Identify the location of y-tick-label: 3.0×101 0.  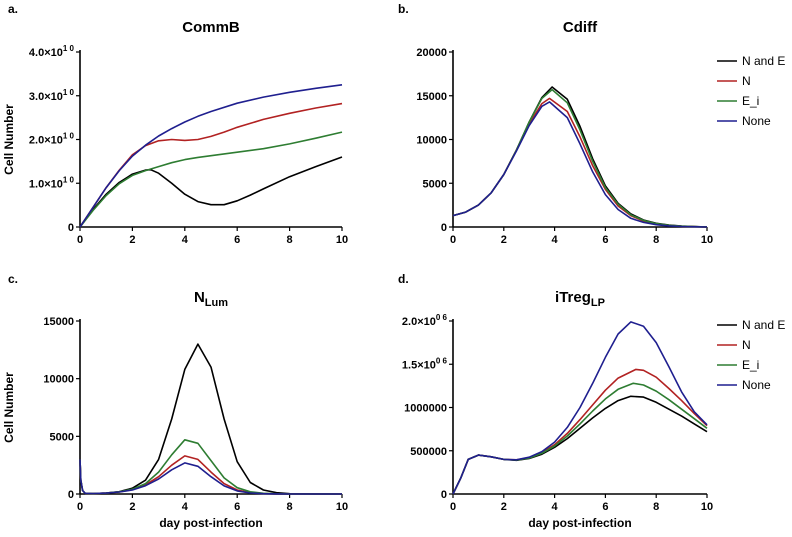
(52, 95).